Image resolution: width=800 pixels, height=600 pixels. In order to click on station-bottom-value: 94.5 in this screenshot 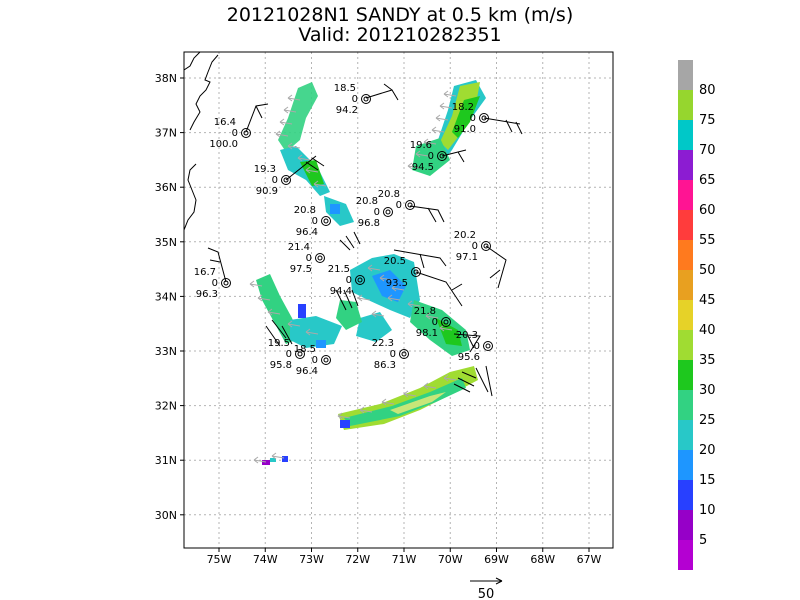, I will do `click(423, 167)`.